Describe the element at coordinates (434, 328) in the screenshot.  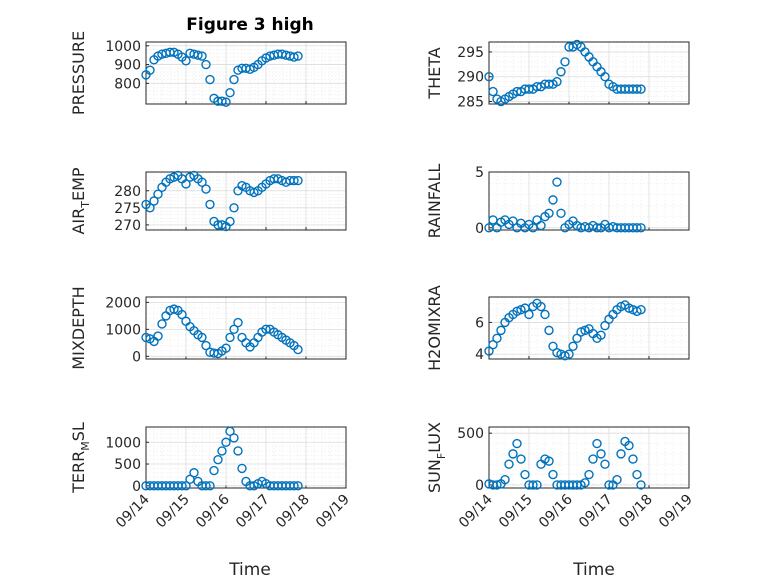
I see `y-axis-label: H2OMIXRA` at that location.